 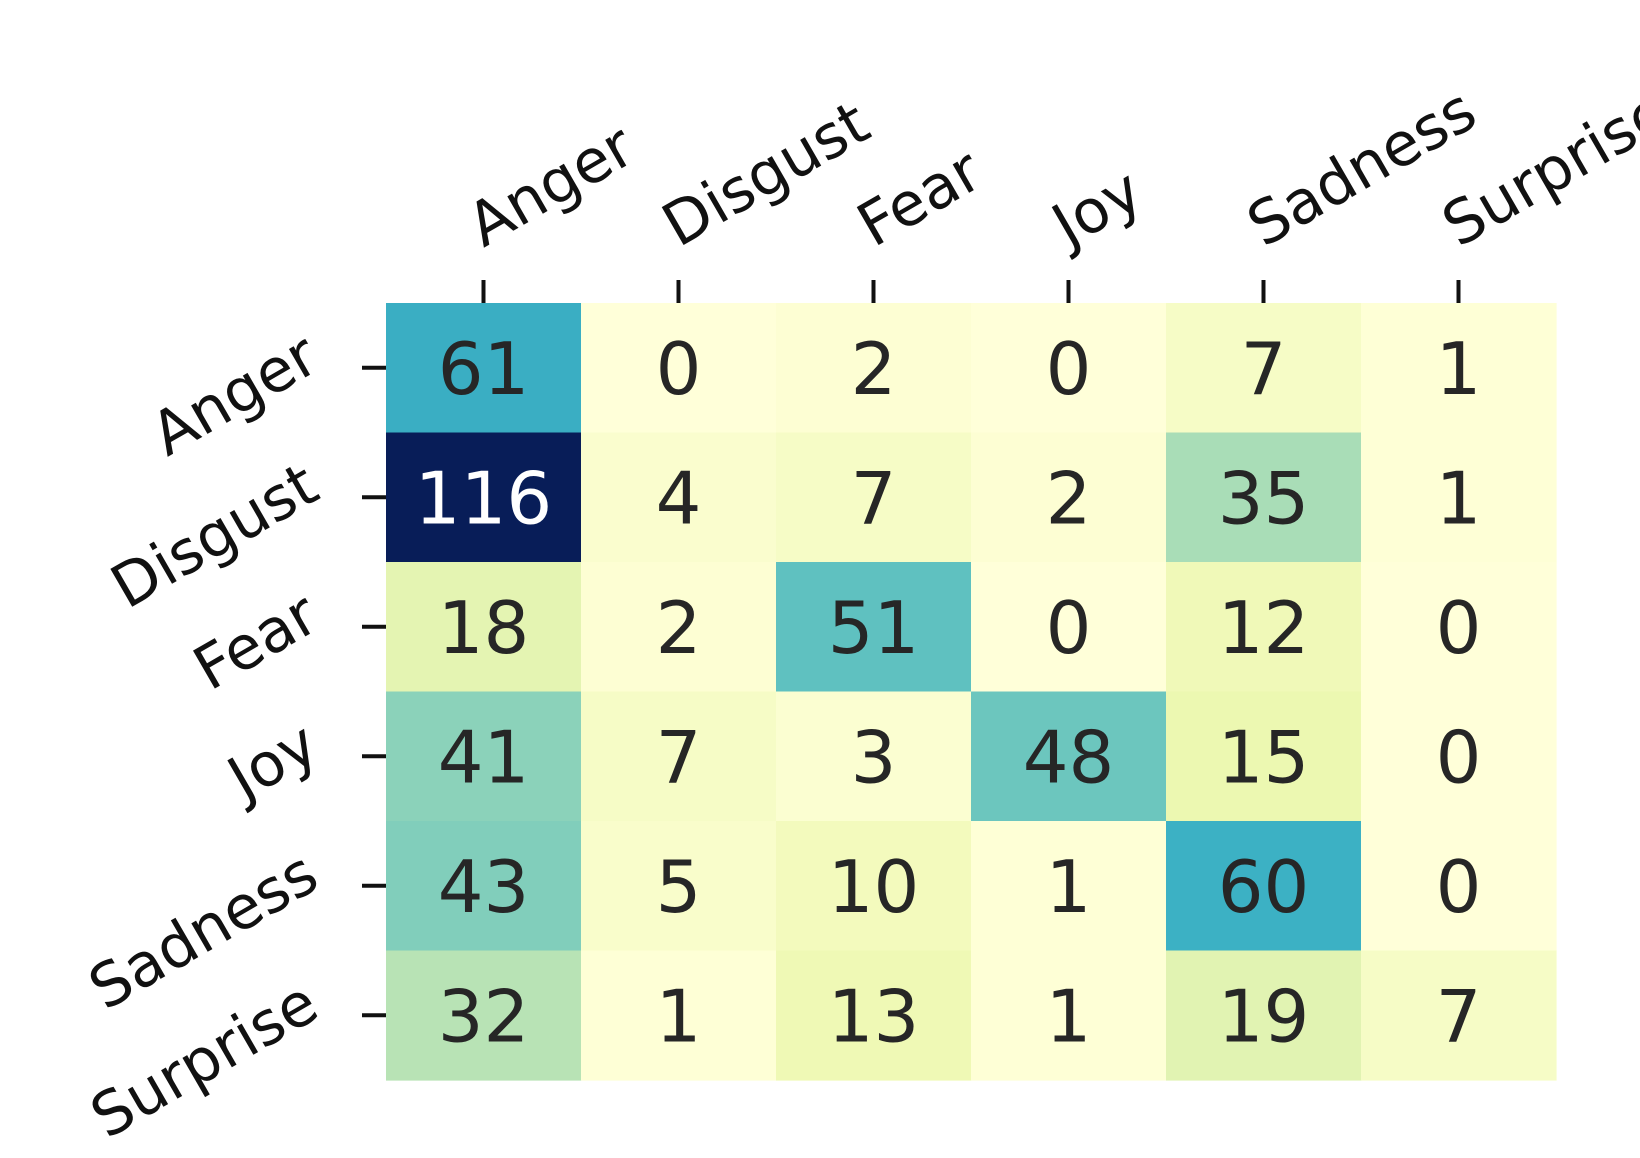 I want to click on cell-value-label: 15, so click(x=1264, y=757).